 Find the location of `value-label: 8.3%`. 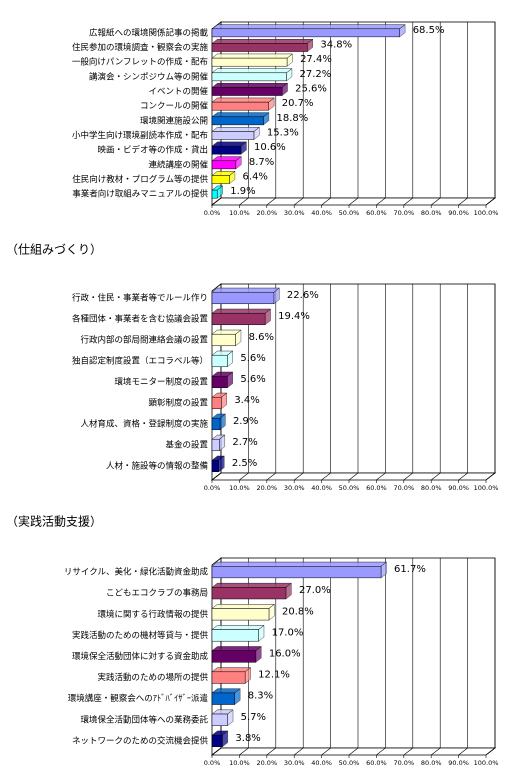

value-label: 8.3% is located at coordinates (260, 696).